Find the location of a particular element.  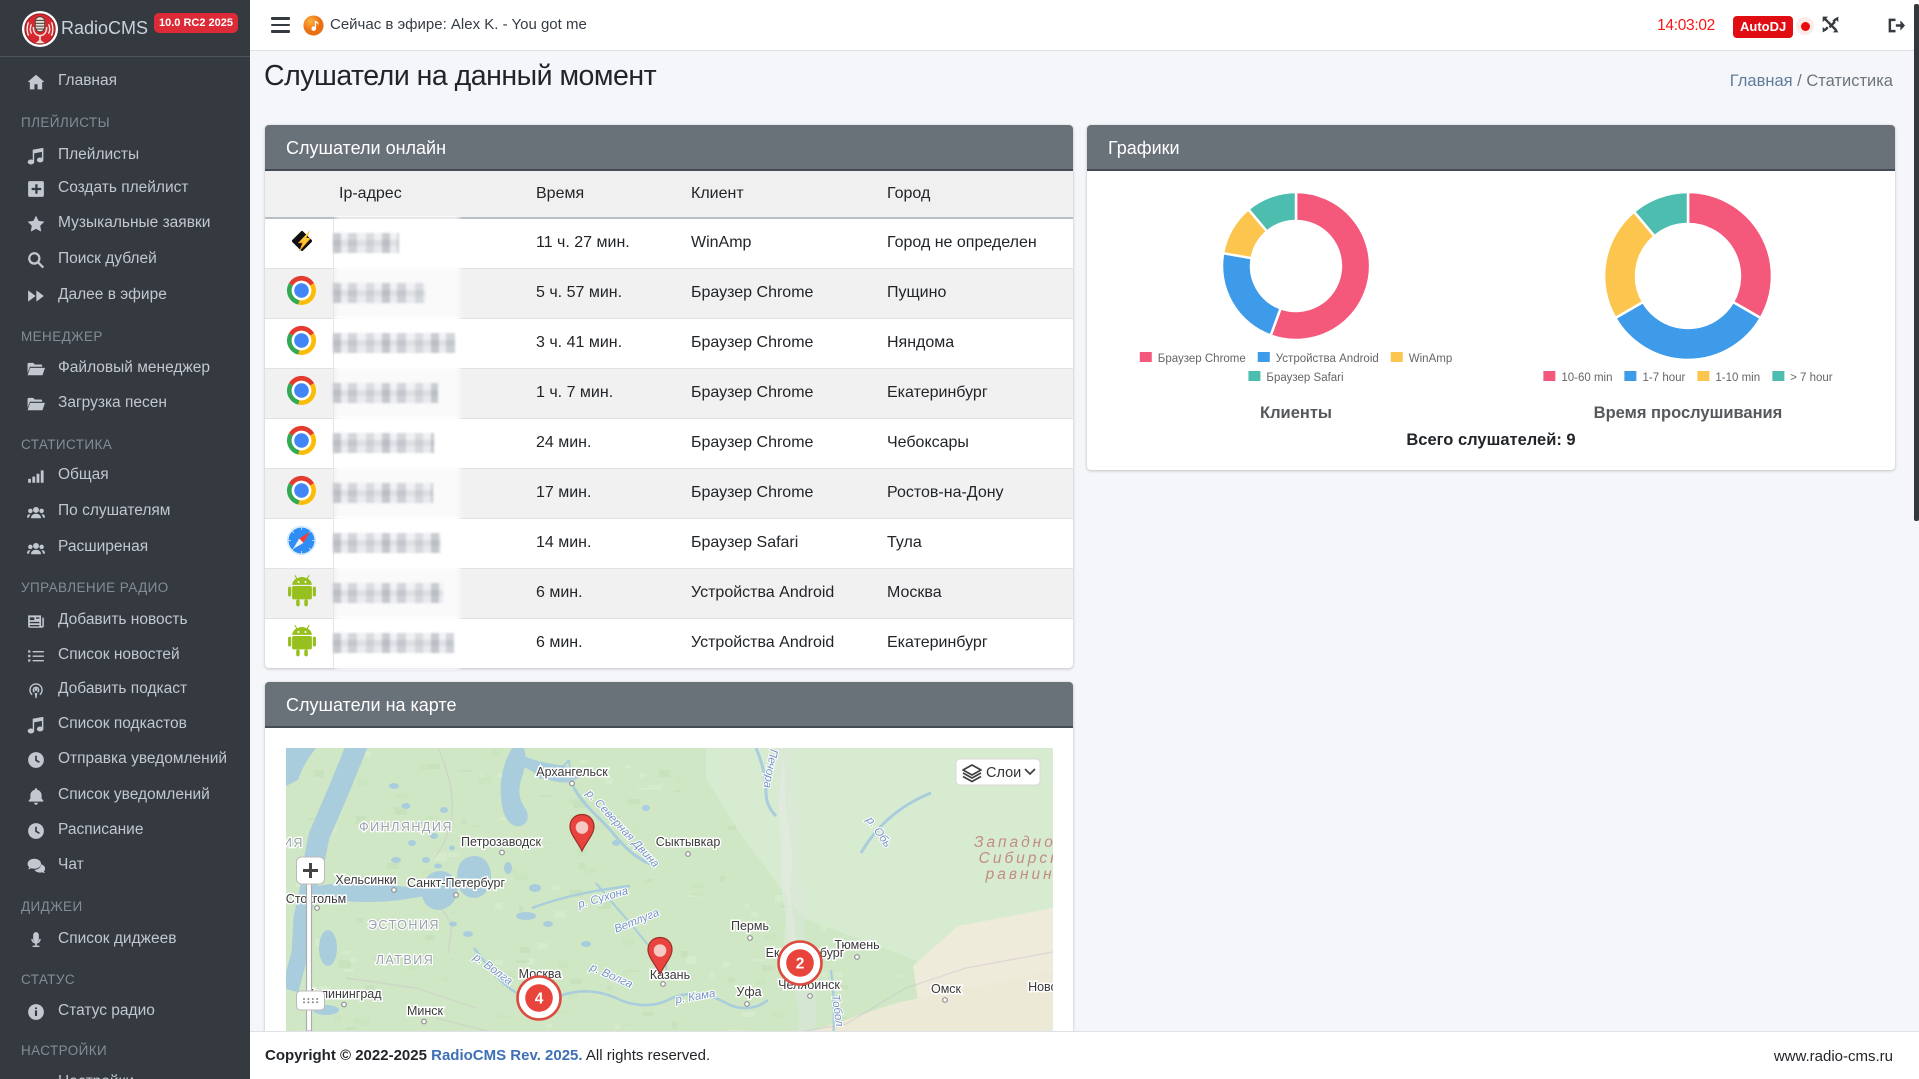

svg-text: Новосиб is located at coordinates (1040, 987).